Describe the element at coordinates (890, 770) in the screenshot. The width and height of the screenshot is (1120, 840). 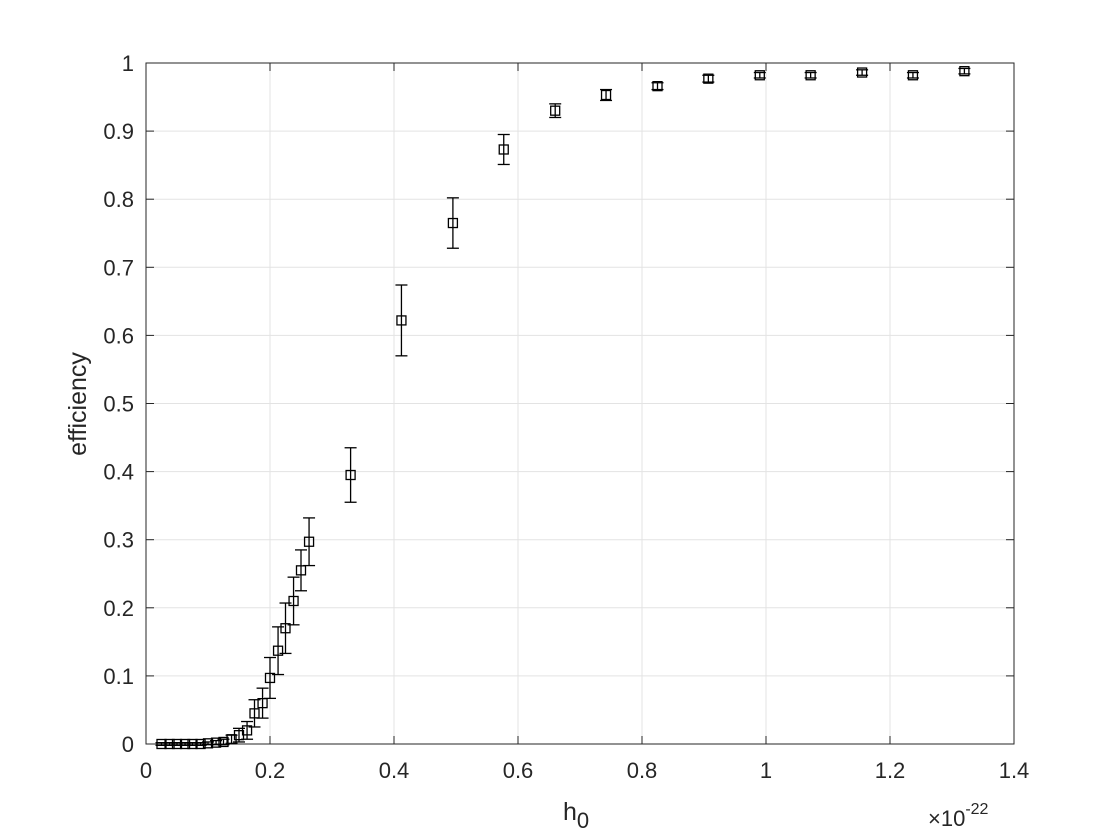
I see `x-tick-label: 1.2` at that location.